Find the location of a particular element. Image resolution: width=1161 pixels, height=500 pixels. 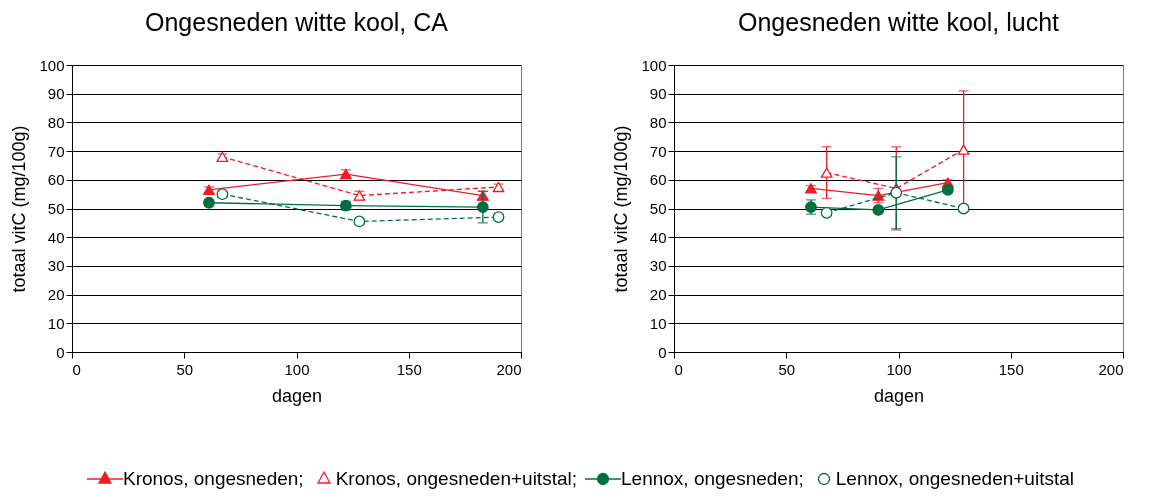

chart-title: Ongesneden witte kool, CA is located at coordinates (297, 22).